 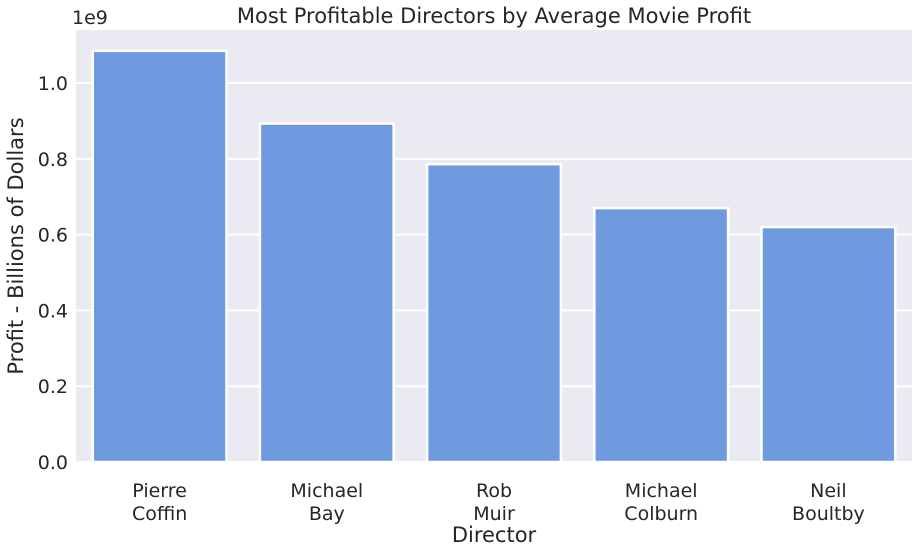 I want to click on y-tick-label-2: 0.4, so click(x=53, y=311).